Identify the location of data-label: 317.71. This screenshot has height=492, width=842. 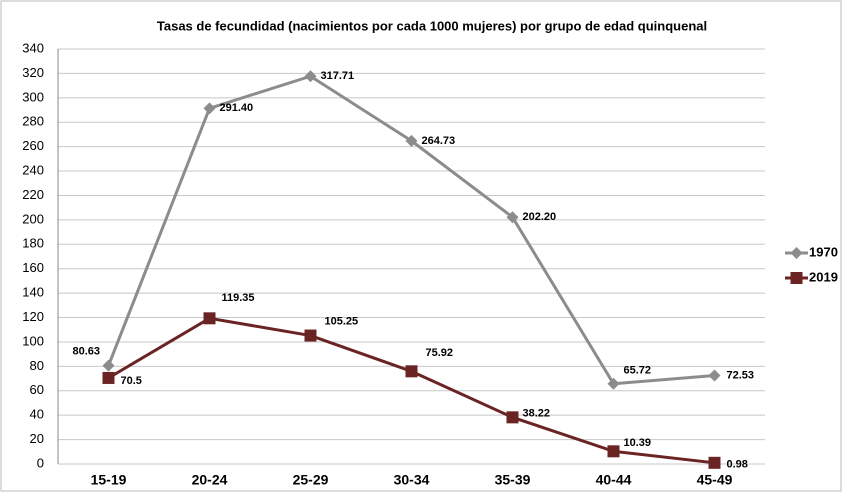
(338, 76).